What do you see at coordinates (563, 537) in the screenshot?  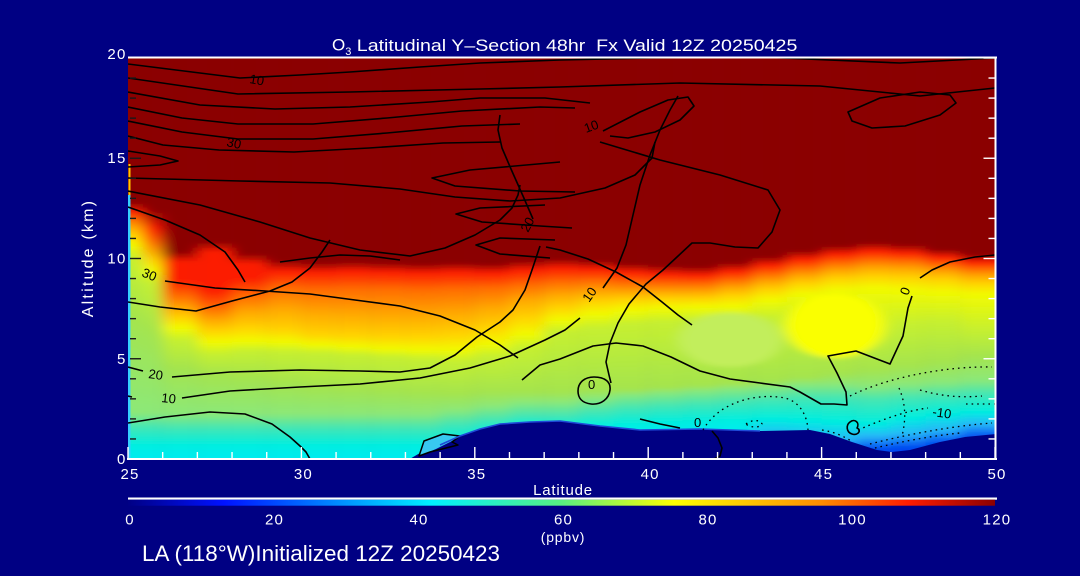 I see `svg-text: (ppbv)` at bounding box center [563, 537].